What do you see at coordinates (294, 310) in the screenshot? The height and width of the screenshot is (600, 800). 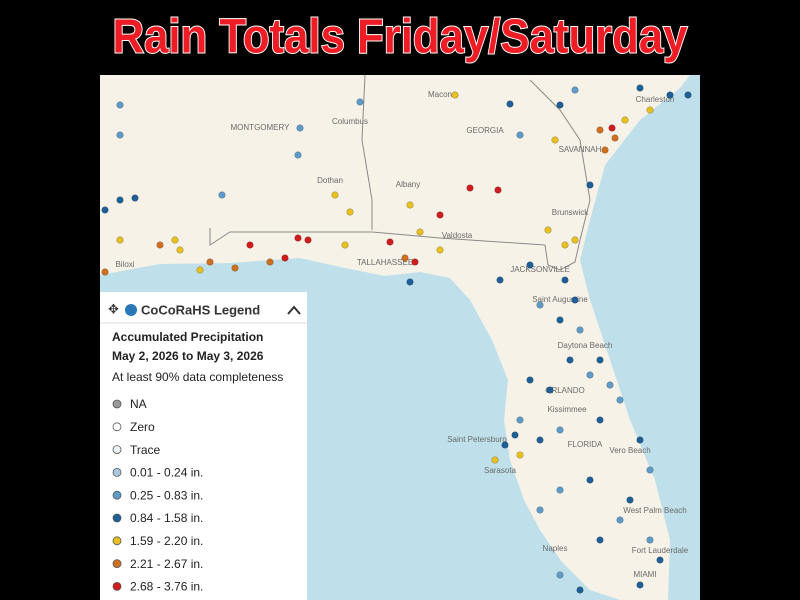 I see `collapse-button` at bounding box center [294, 310].